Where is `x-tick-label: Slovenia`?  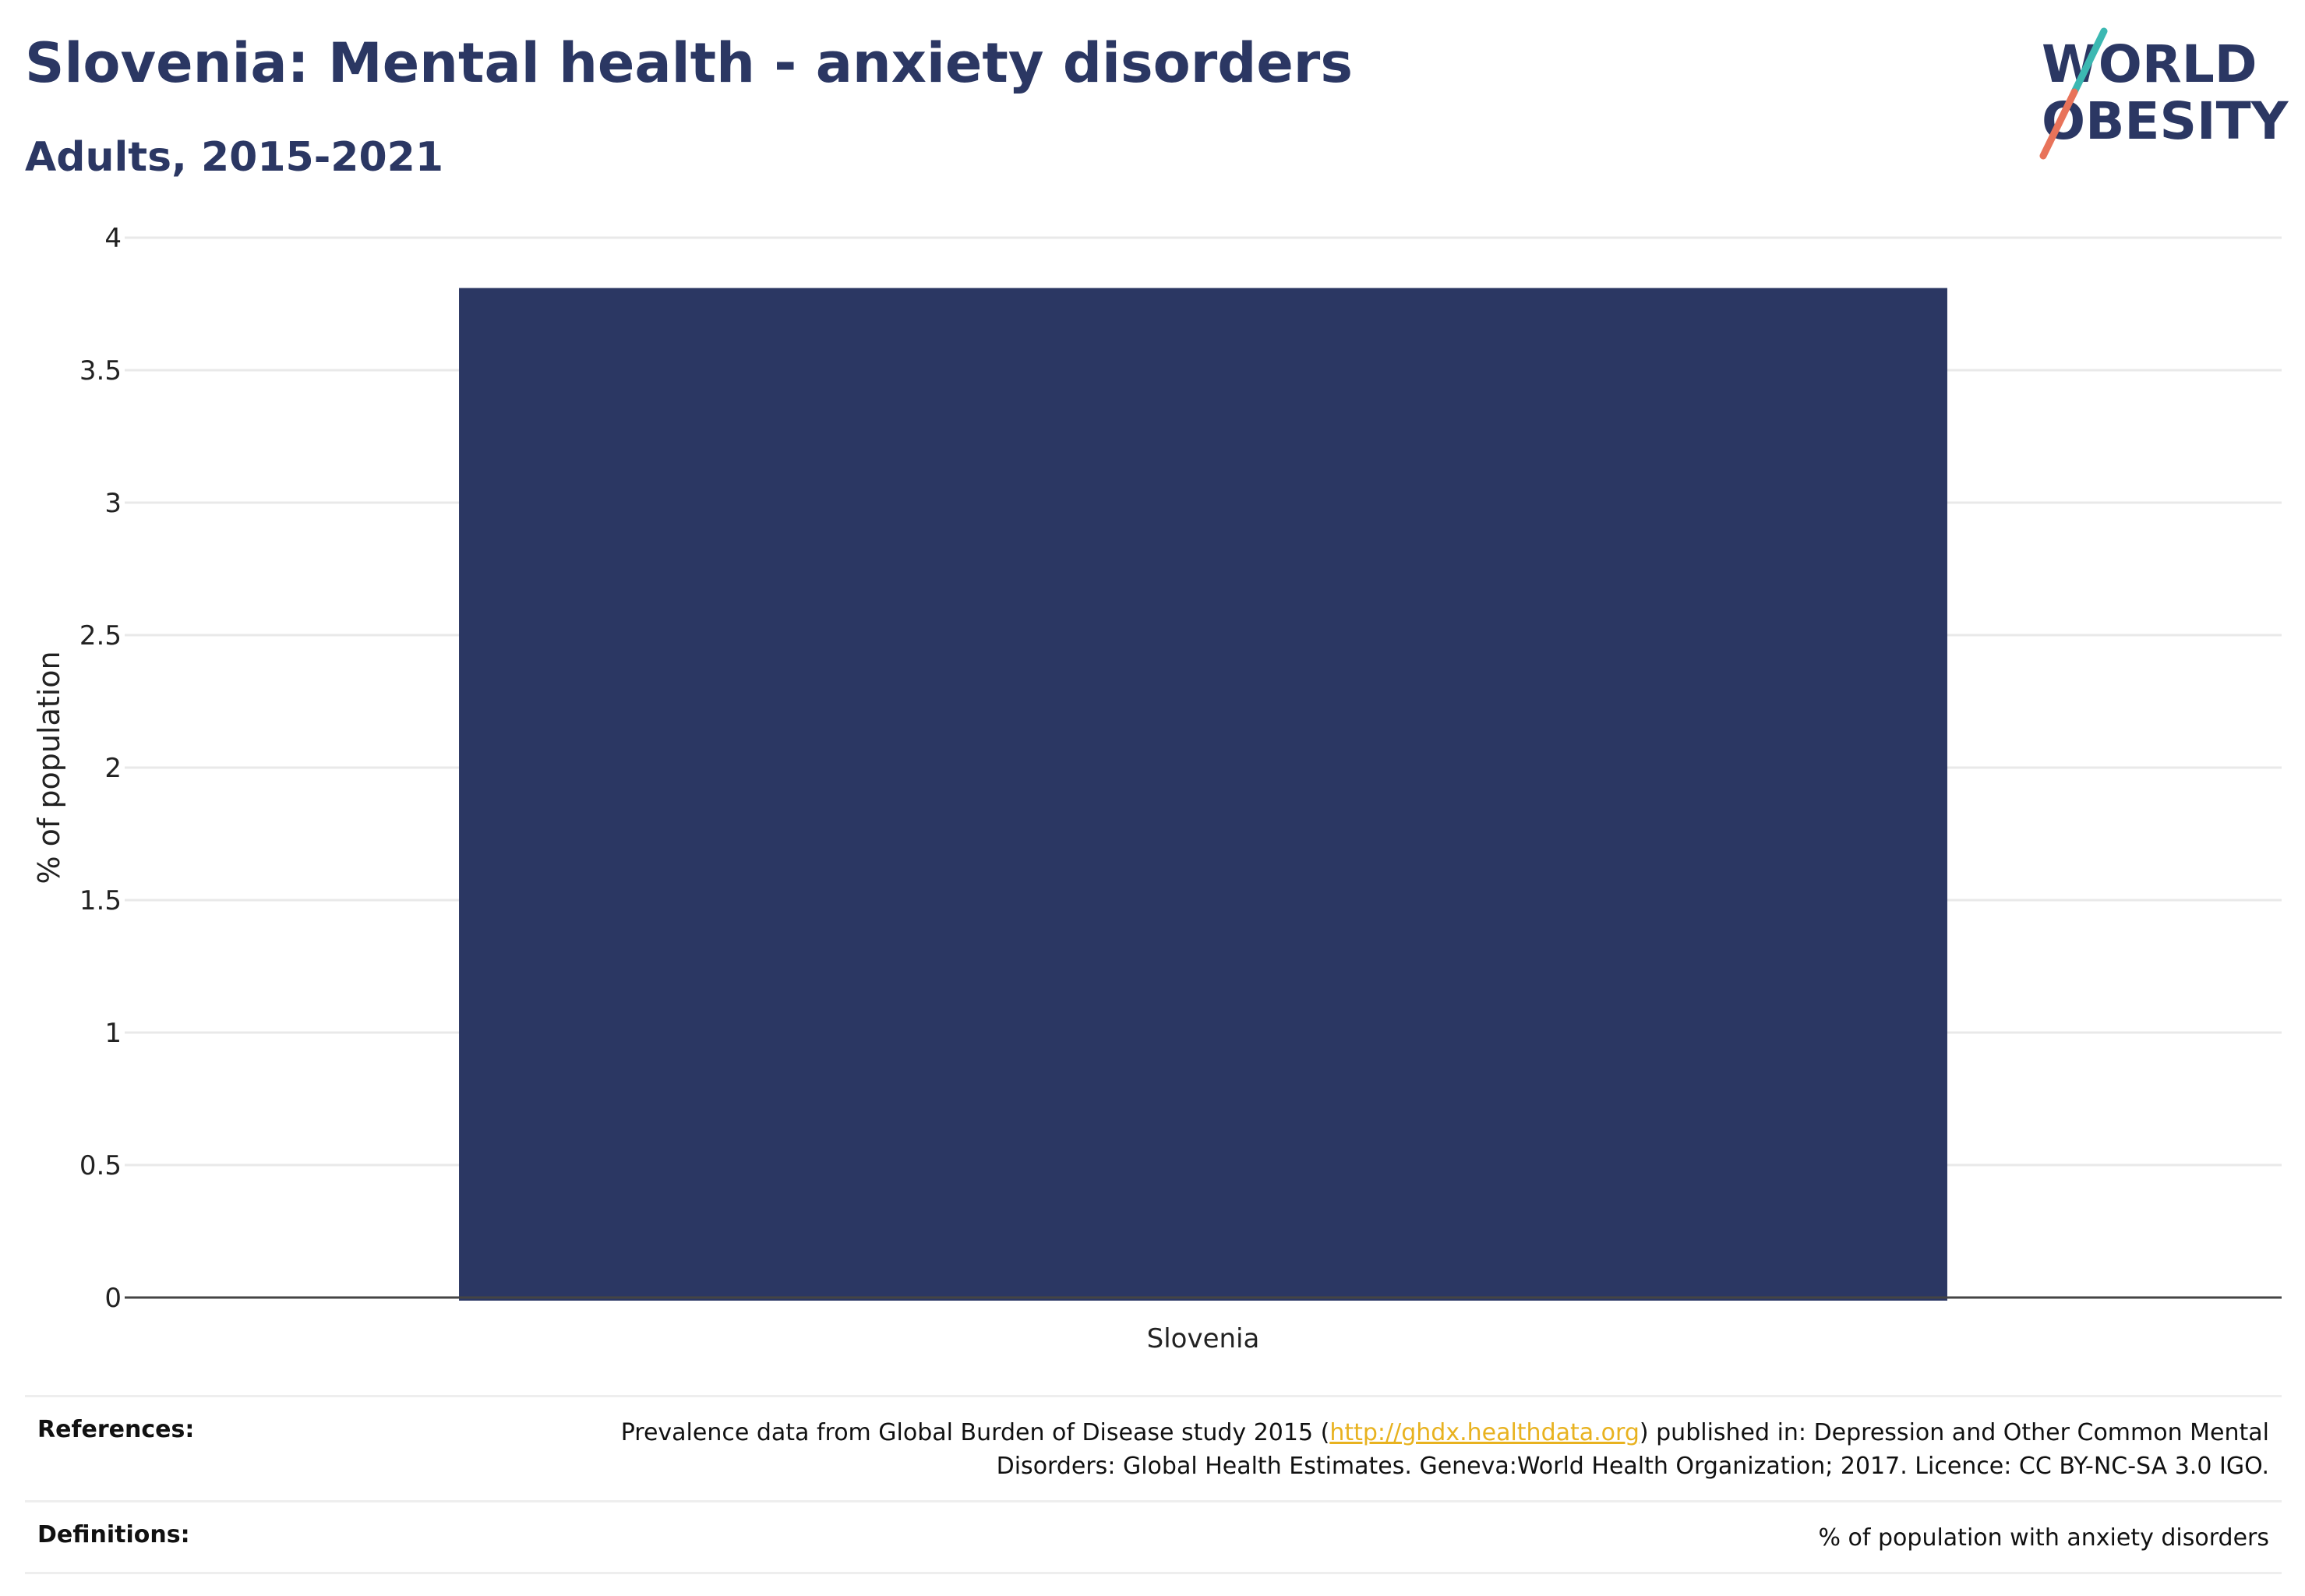 x-tick-label: Slovenia is located at coordinates (1203, 1338).